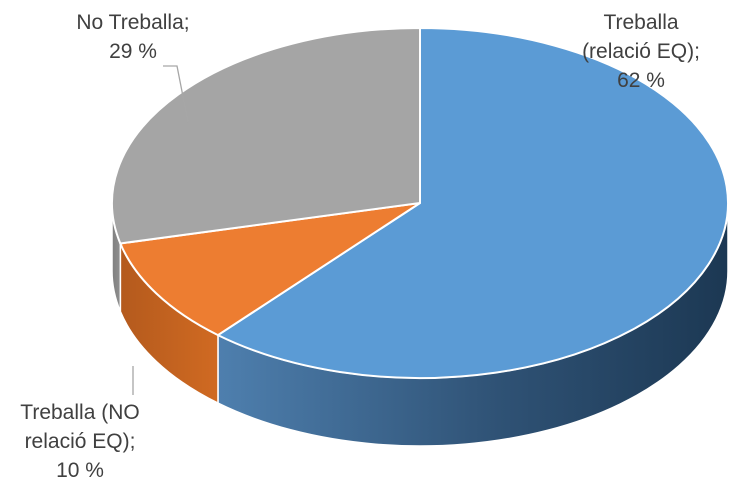 Image resolution: width=733 pixels, height=499 pixels. Describe the element at coordinates (641, 22) in the screenshot. I see `data-label-line: Treballa` at that location.